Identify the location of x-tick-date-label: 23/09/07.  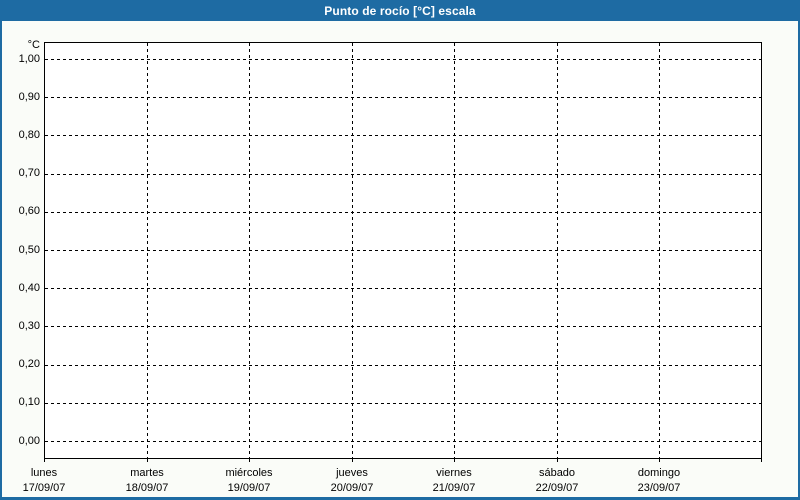
(659, 488).